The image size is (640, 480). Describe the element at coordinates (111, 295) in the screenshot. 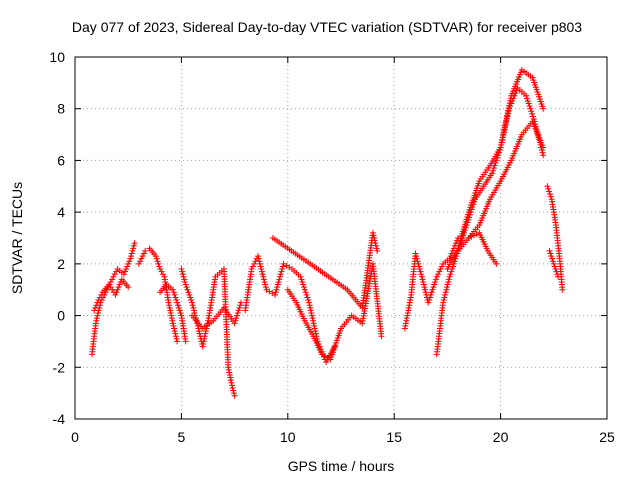

I see `series-track-b` at that location.